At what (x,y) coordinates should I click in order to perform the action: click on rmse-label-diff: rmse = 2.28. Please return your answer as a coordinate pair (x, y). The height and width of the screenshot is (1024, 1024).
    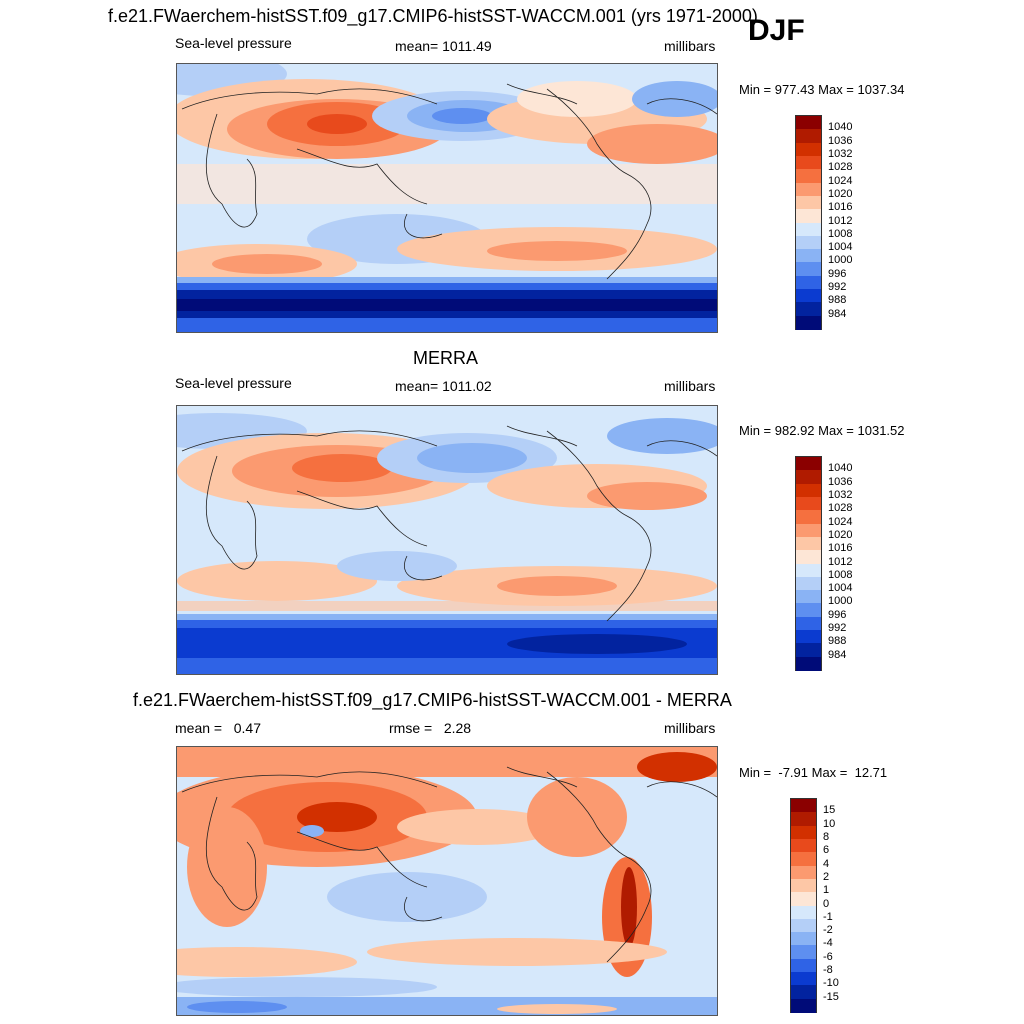
    Looking at the image, I should click on (430, 728).